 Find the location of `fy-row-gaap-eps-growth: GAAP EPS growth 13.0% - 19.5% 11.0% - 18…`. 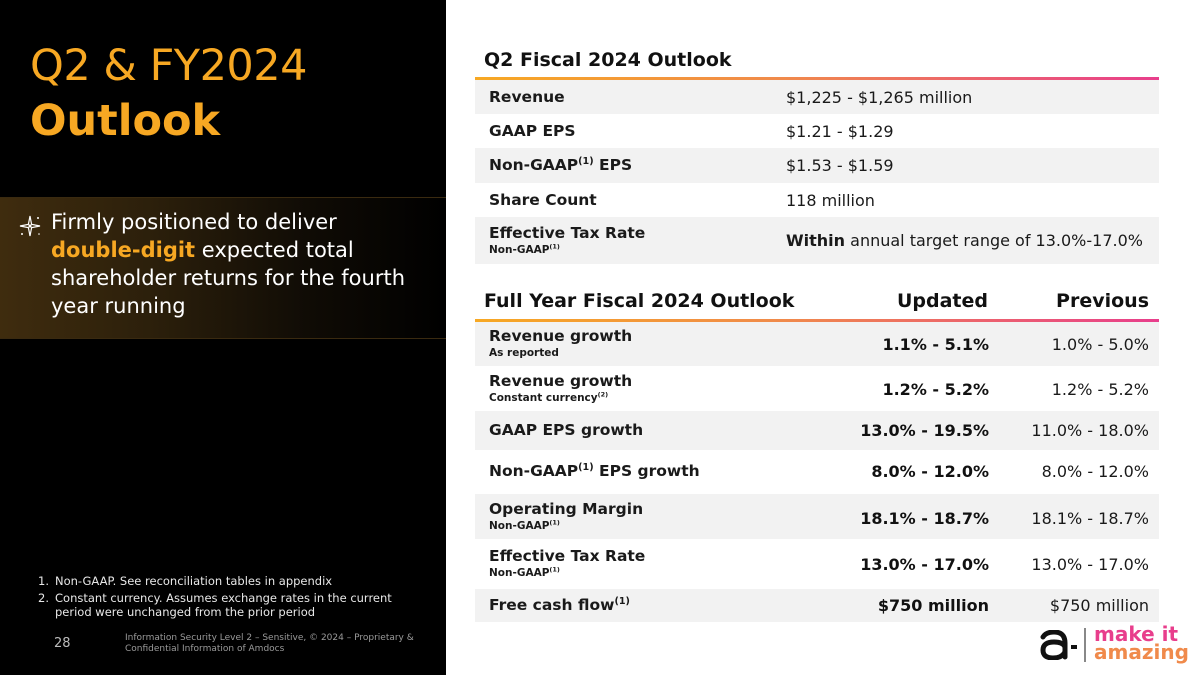

fy-row-gaap-eps-growth: GAAP EPS growth 13.0% - 19.5% 11.0% - 18… is located at coordinates (817, 430).